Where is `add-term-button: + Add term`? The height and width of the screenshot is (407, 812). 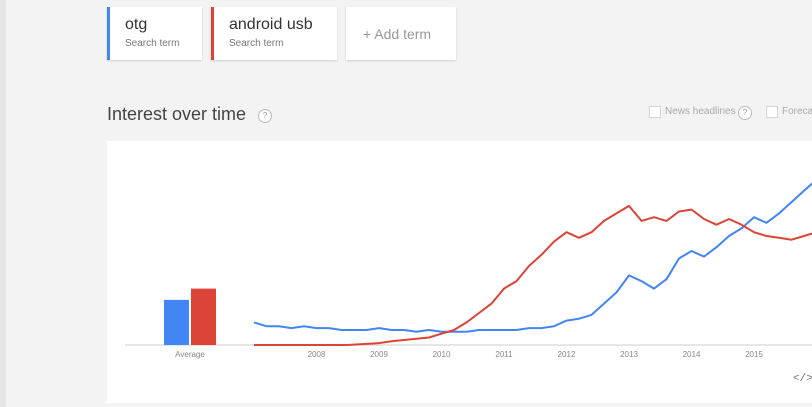 add-term-button: + Add term is located at coordinates (401, 33).